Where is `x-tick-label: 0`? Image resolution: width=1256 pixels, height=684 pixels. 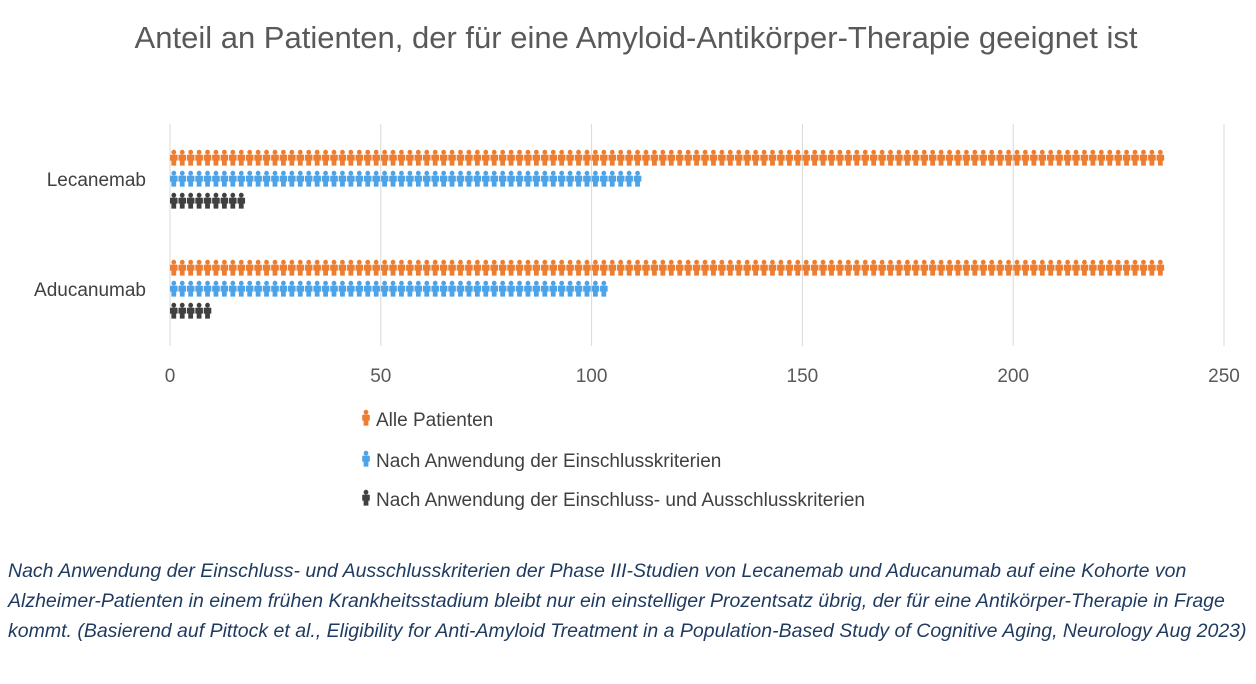 x-tick-label: 0 is located at coordinates (170, 376).